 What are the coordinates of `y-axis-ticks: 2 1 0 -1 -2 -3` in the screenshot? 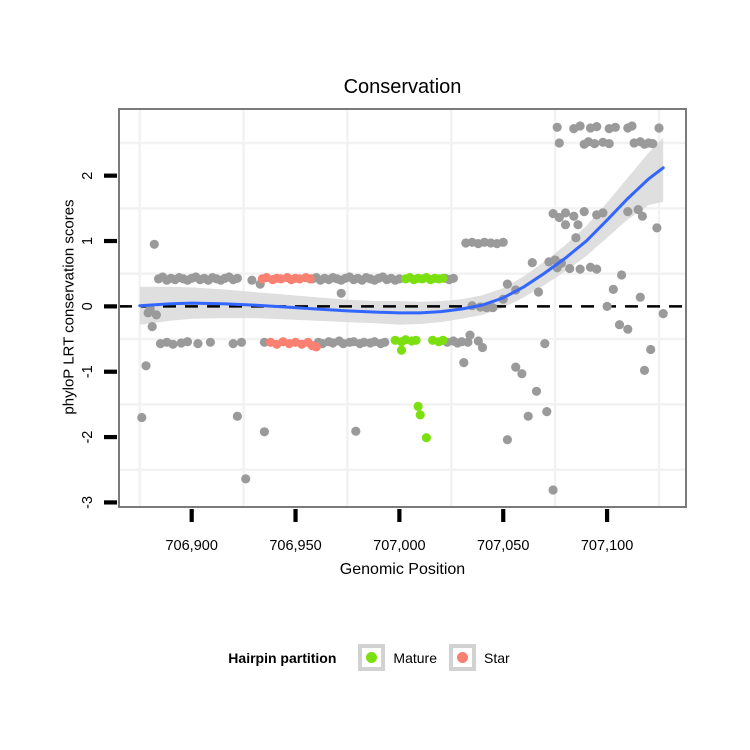 It's located at (98, 340).